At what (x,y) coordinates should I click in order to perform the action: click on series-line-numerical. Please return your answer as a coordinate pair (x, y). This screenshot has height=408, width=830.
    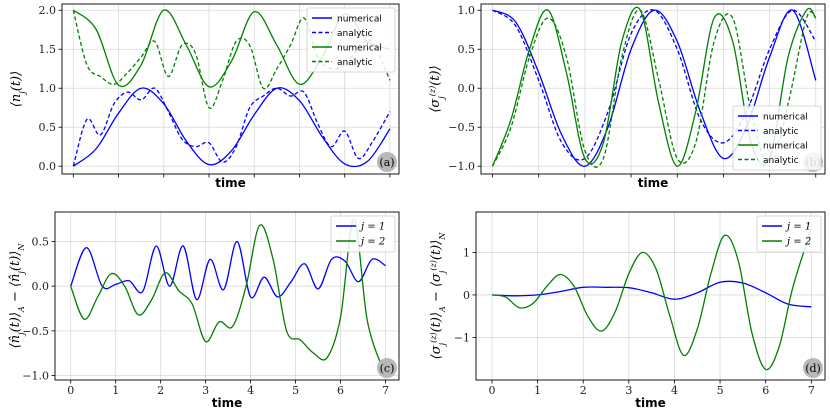
    Looking at the image, I should click on (231, 127).